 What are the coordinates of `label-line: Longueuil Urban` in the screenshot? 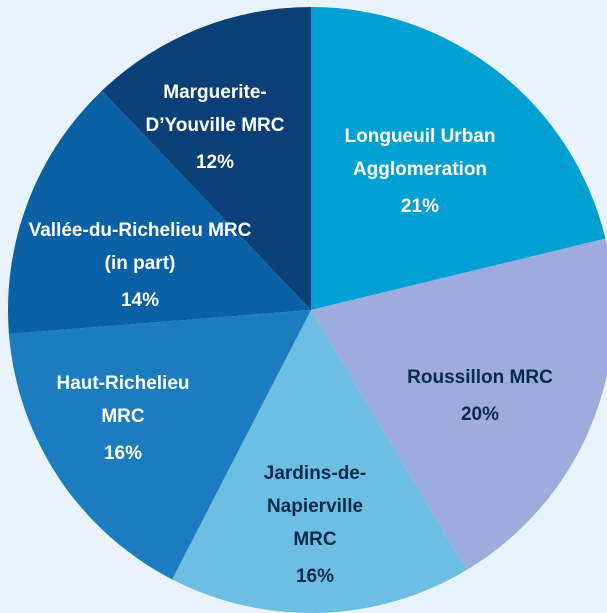 It's located at (420, 136).